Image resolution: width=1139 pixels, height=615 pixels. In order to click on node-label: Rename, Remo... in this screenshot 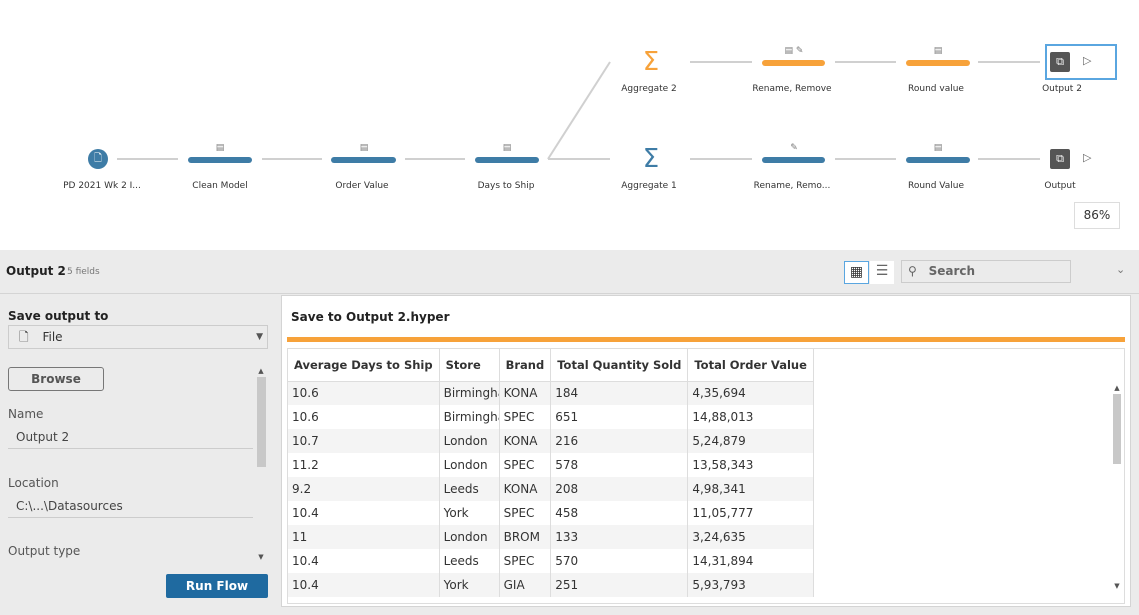, I will do `click(792, 186)`.